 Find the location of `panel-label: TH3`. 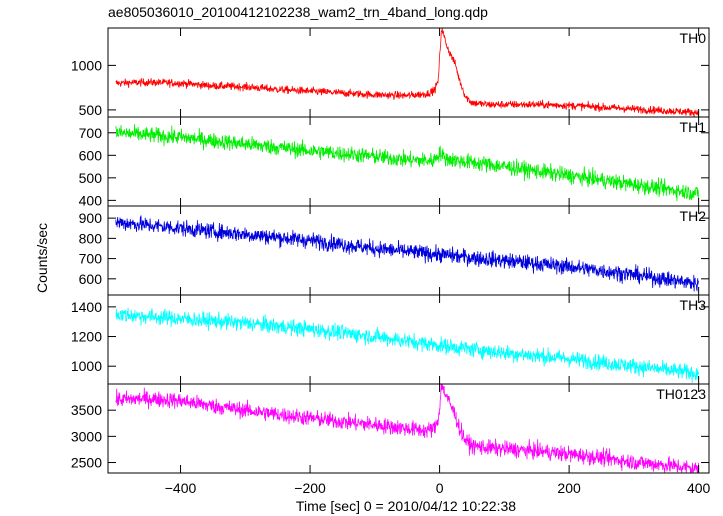

panel-label: TH3 is located at coordinates (693, 305).